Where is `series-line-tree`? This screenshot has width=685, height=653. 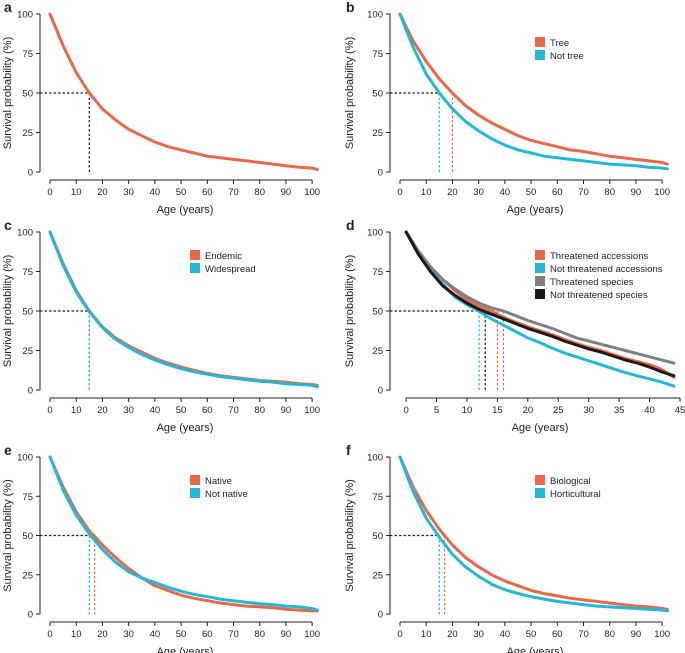
series-line-tree is located at coordinates (533, 89).